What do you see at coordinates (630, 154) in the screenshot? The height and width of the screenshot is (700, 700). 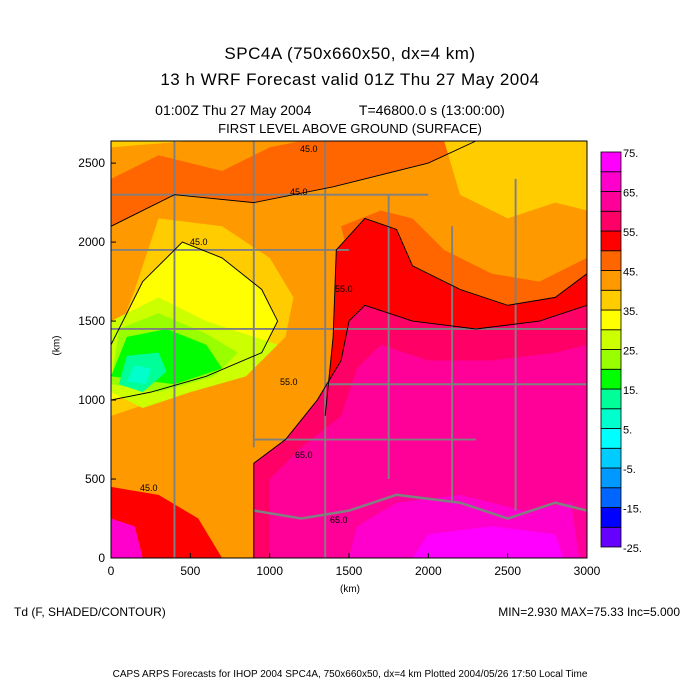 I see `colorbar-label: 75.` at bounding box center [630, 154].